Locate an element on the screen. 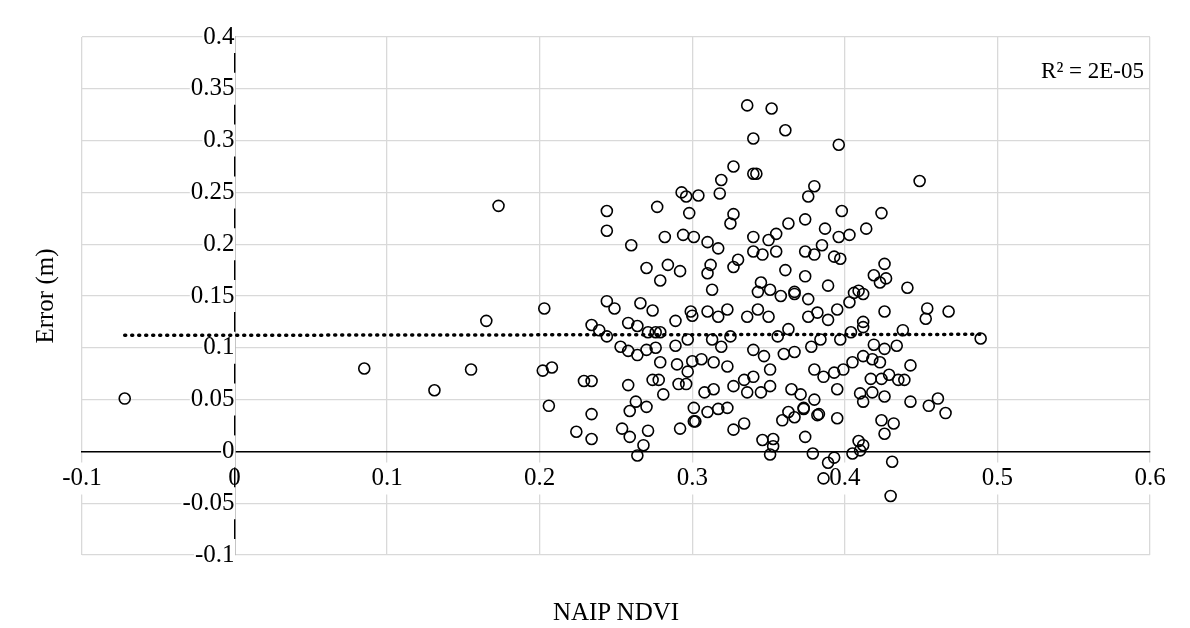 This screenshot has height=628, width=1190. x-tick-label: 0.6 is located at coordinates (1150, 476).